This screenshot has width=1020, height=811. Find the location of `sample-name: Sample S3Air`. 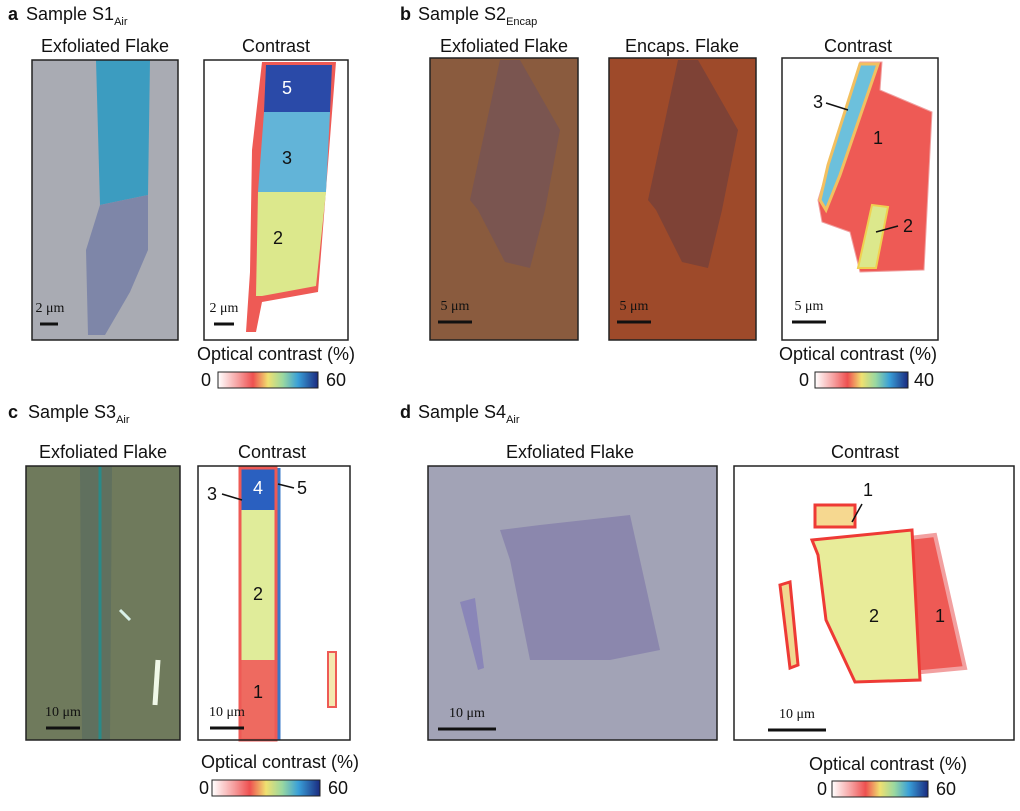

sample-name: Sample S3Air is located at coordinates (79, 414).